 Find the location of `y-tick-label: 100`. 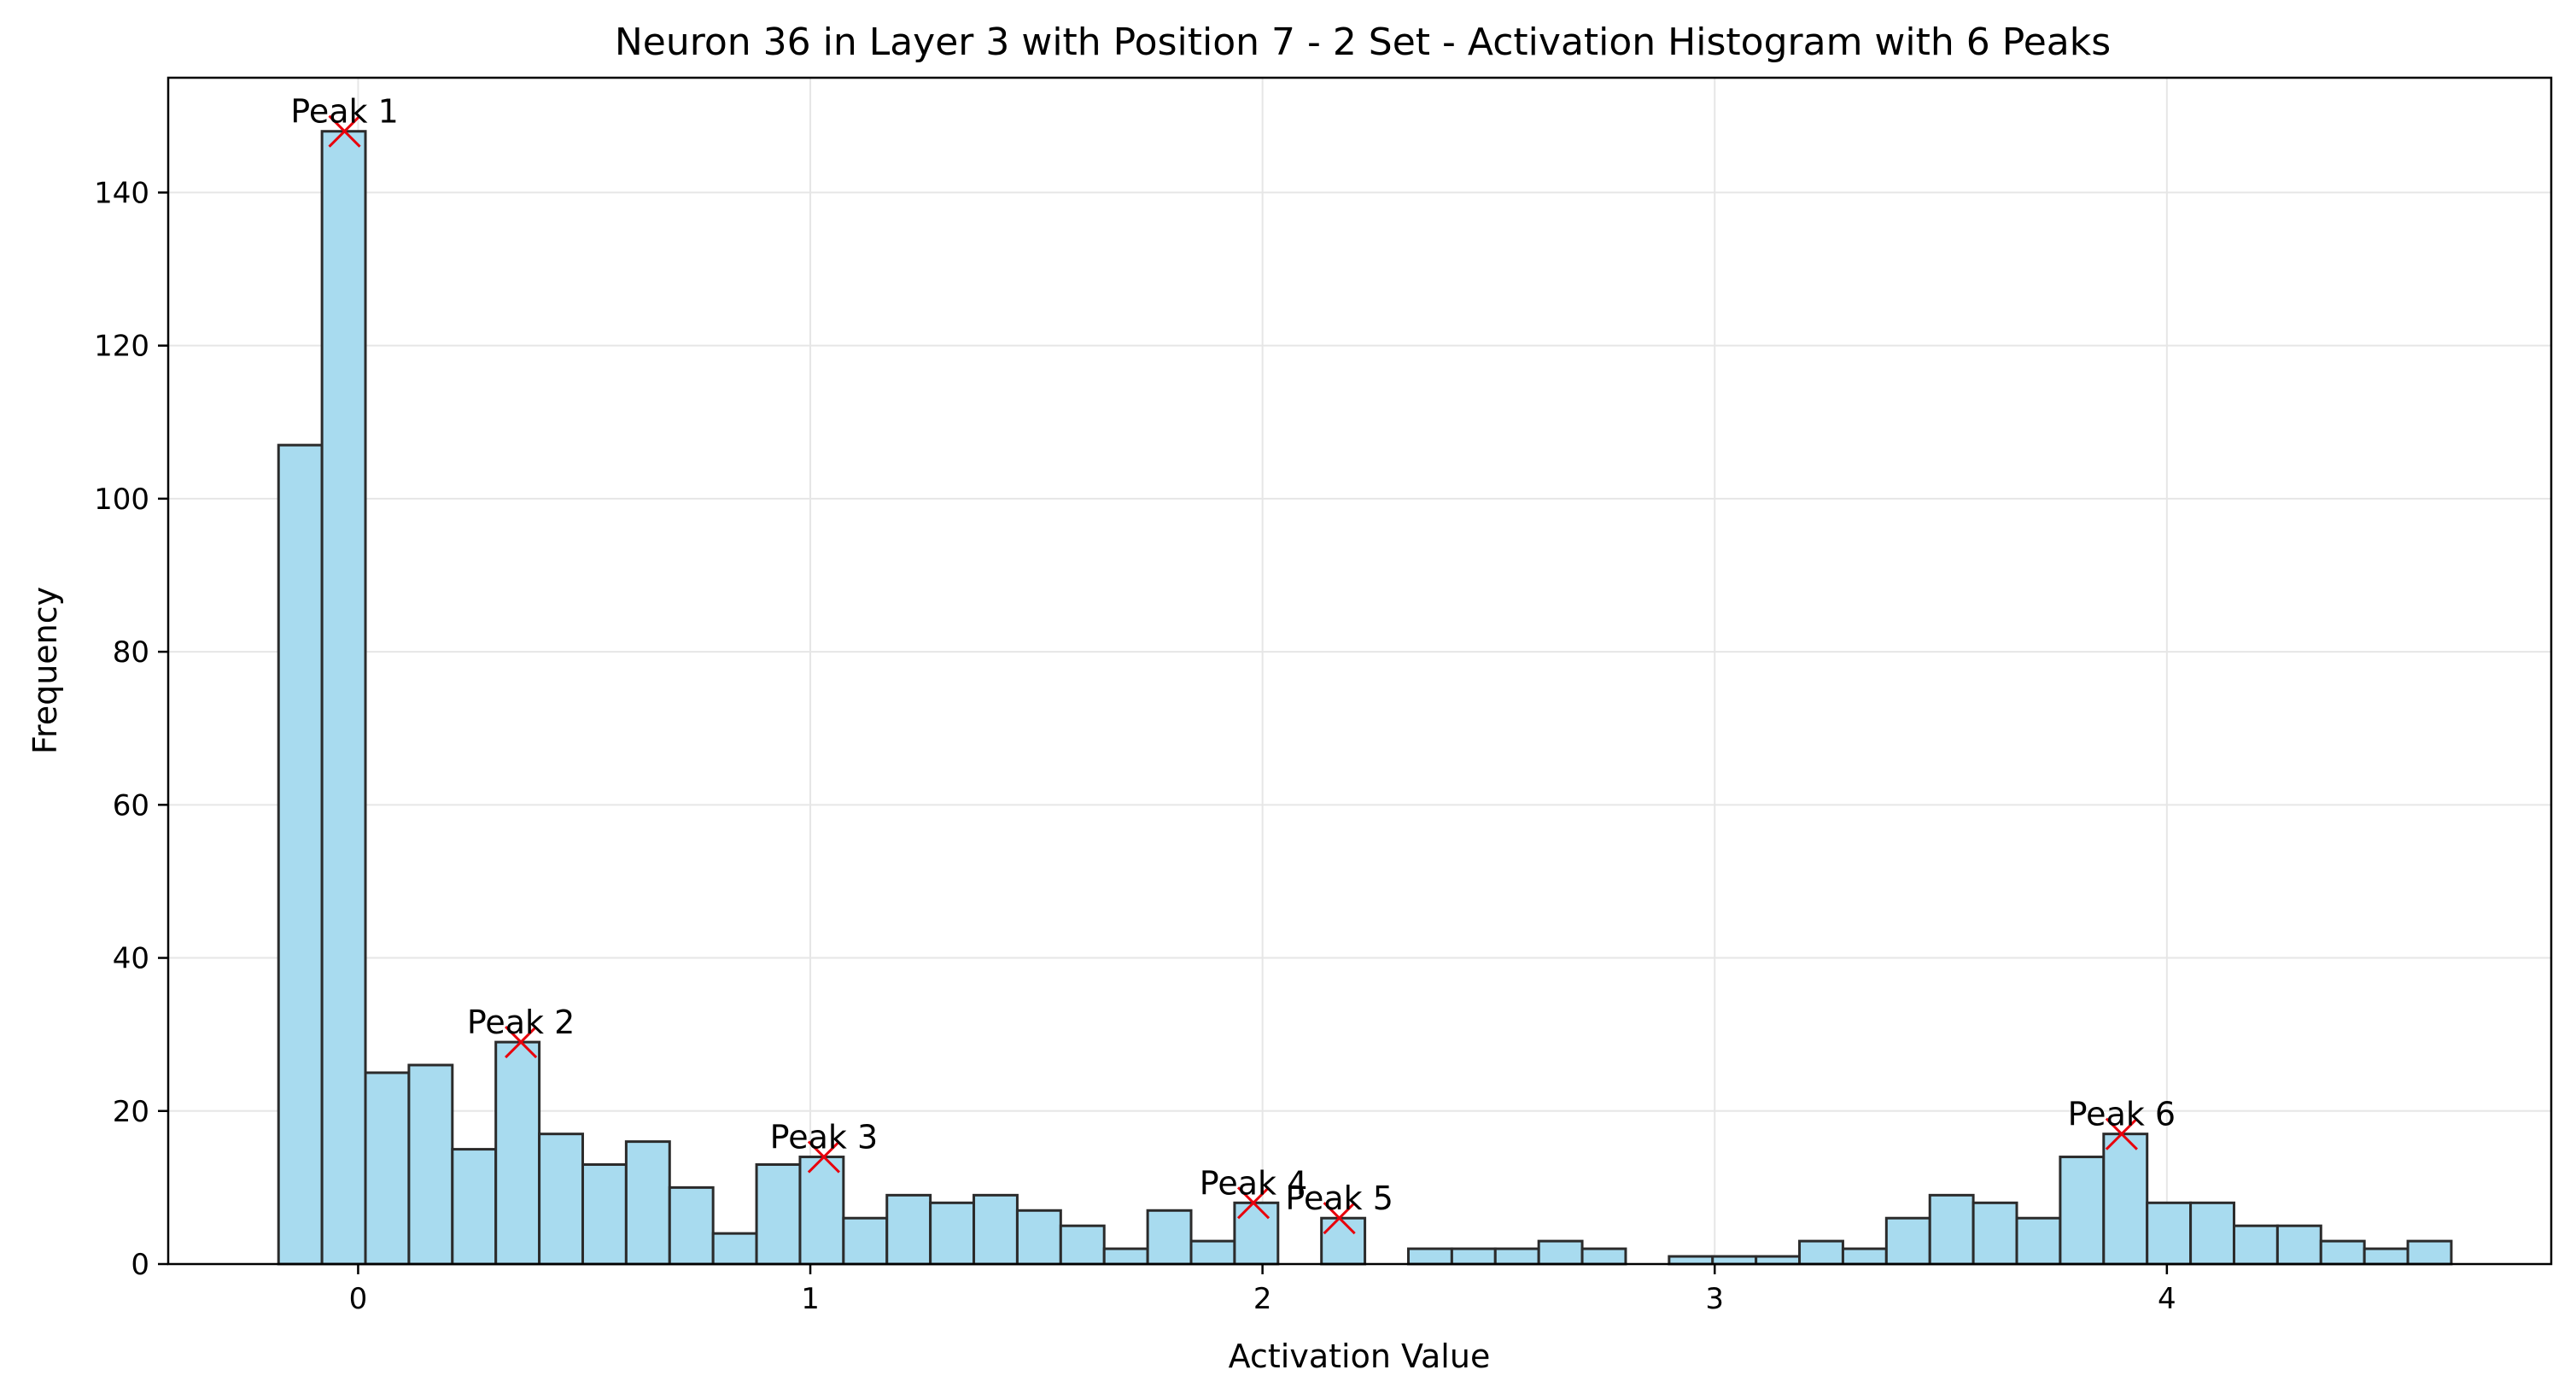

y-tick-label: 100 is located at coordinates (121, 500).